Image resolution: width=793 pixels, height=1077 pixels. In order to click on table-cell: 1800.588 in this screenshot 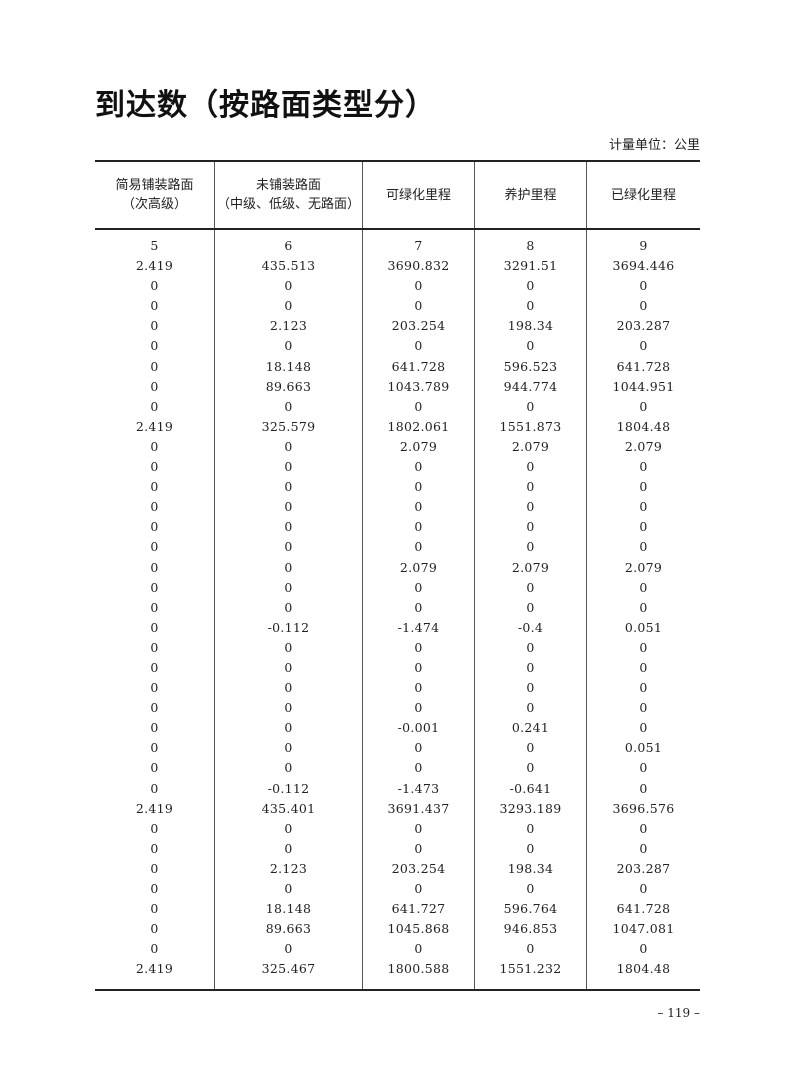, I will do `click(418, 969)`.